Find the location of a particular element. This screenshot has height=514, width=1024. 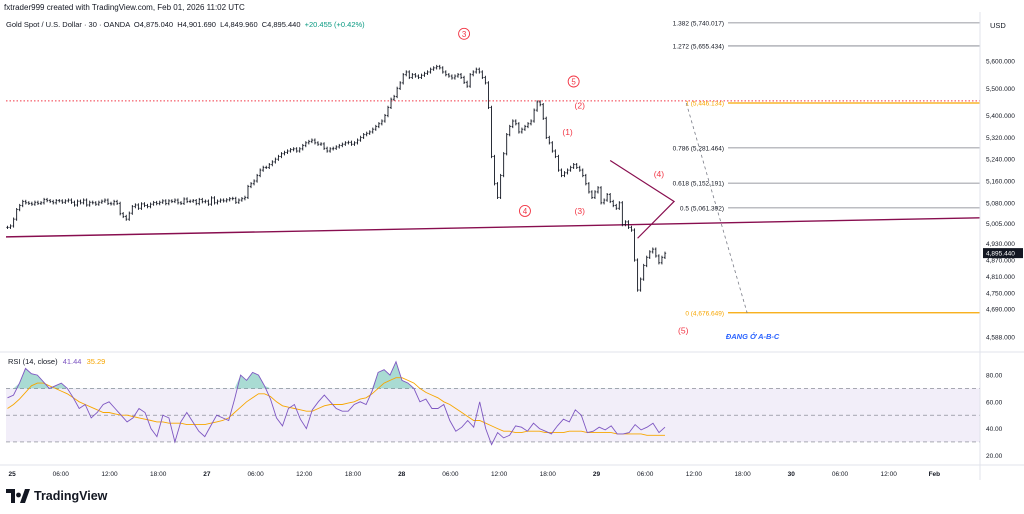

rsi-line is located at coordinates (336, 403).